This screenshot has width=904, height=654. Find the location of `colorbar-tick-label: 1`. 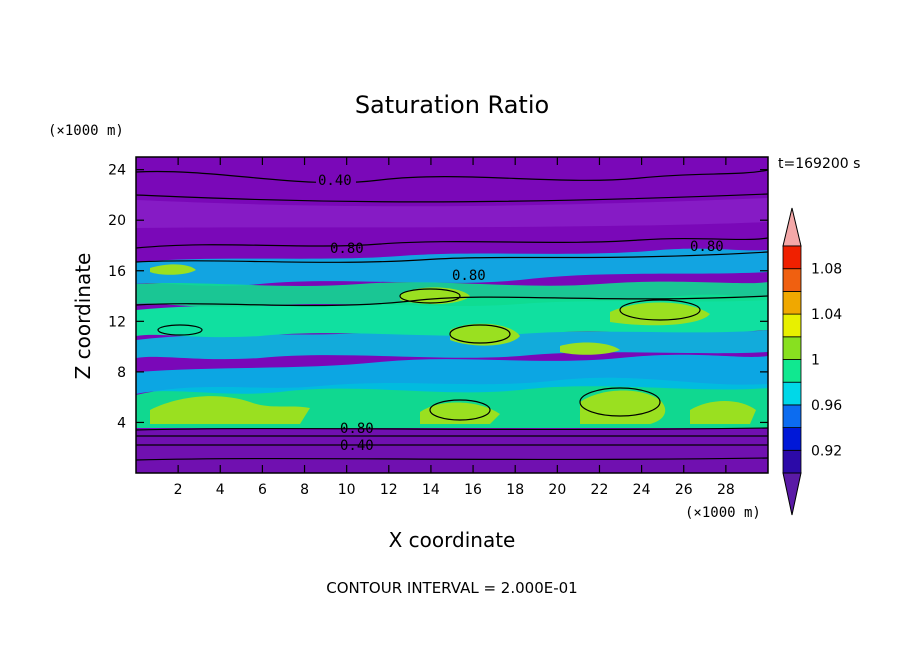

colorbar-tick-label: 1 is located at coordinates (815, 361).